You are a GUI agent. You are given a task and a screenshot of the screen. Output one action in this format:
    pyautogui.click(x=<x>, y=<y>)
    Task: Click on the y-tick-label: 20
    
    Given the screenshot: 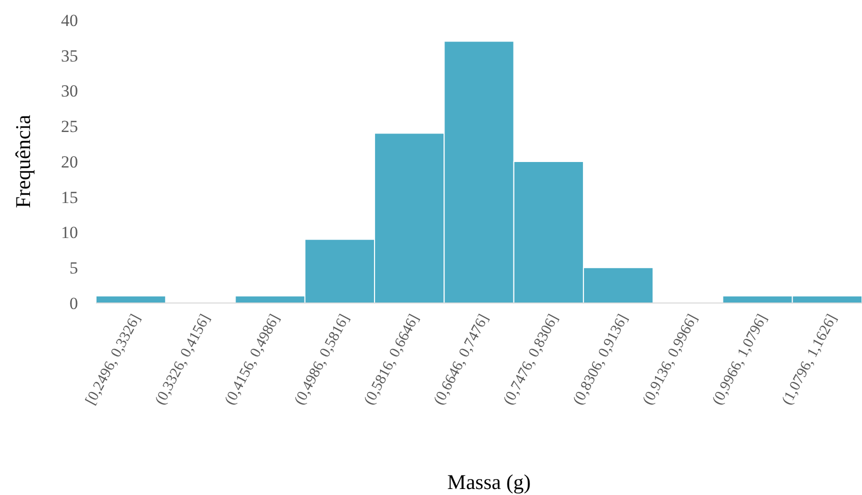 What is the action you would take?
    pyautogui.click(x=69, y=162)
    